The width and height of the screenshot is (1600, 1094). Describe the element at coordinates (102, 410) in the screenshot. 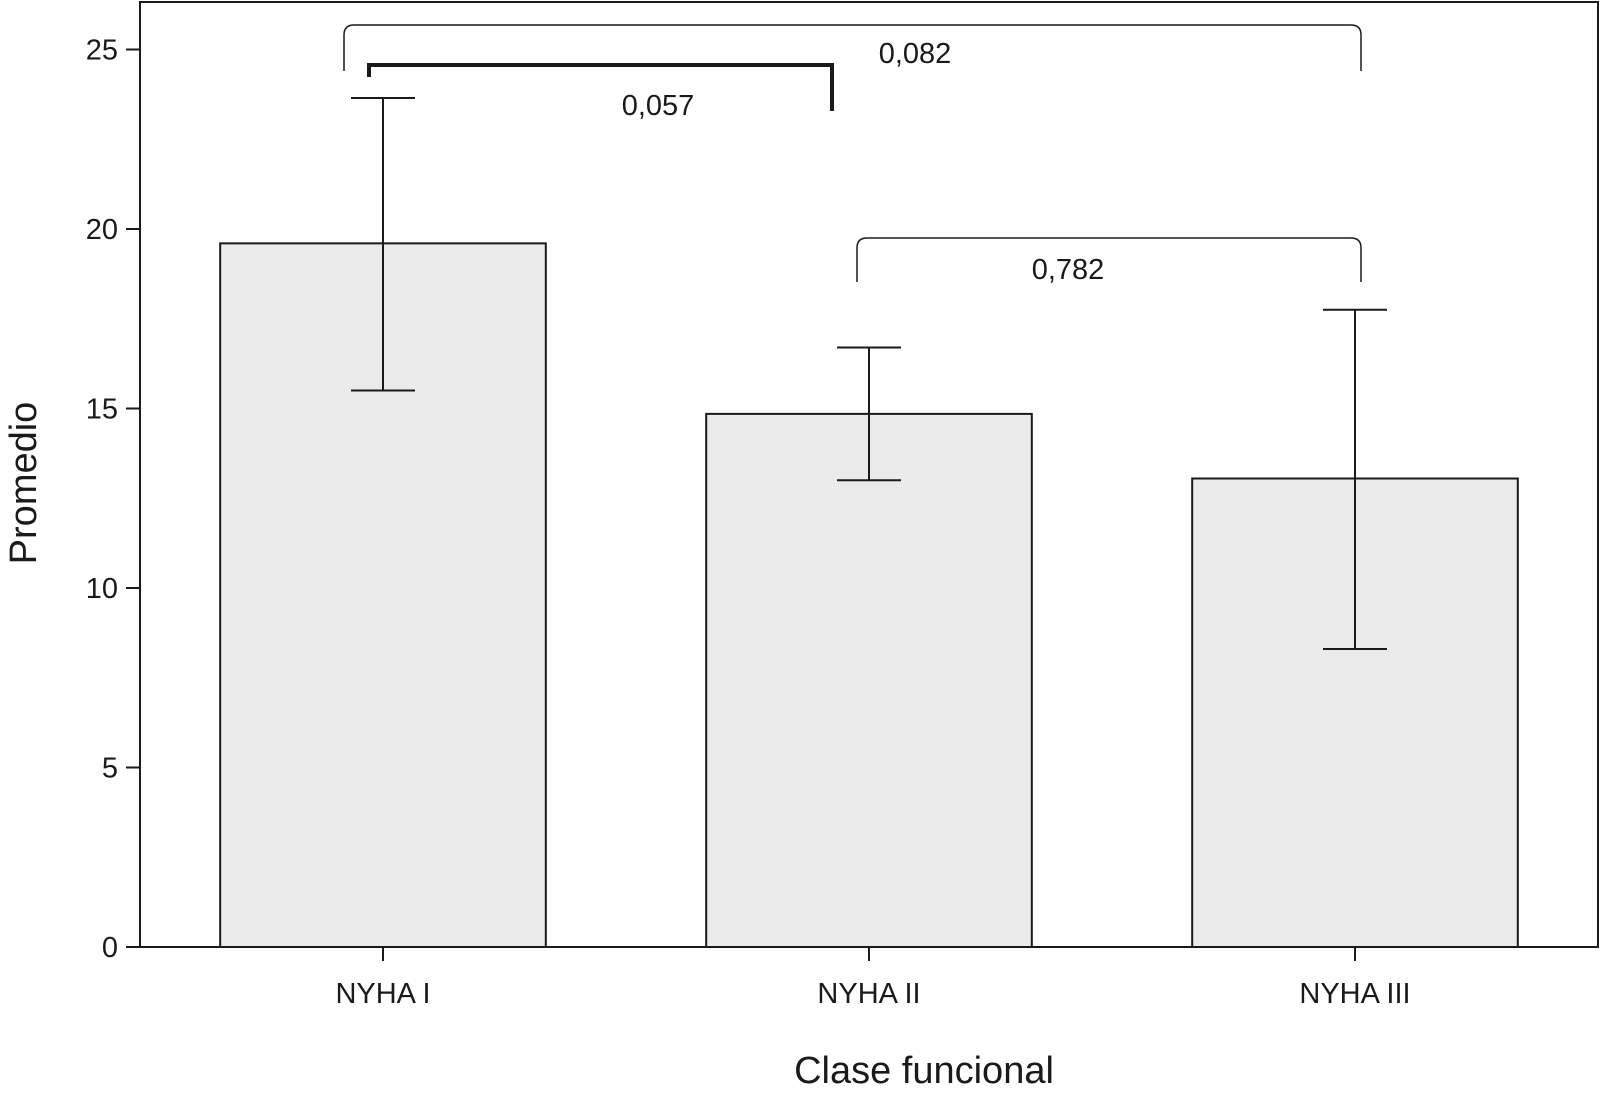

I see `y-tick-label-15: 15` at that location.